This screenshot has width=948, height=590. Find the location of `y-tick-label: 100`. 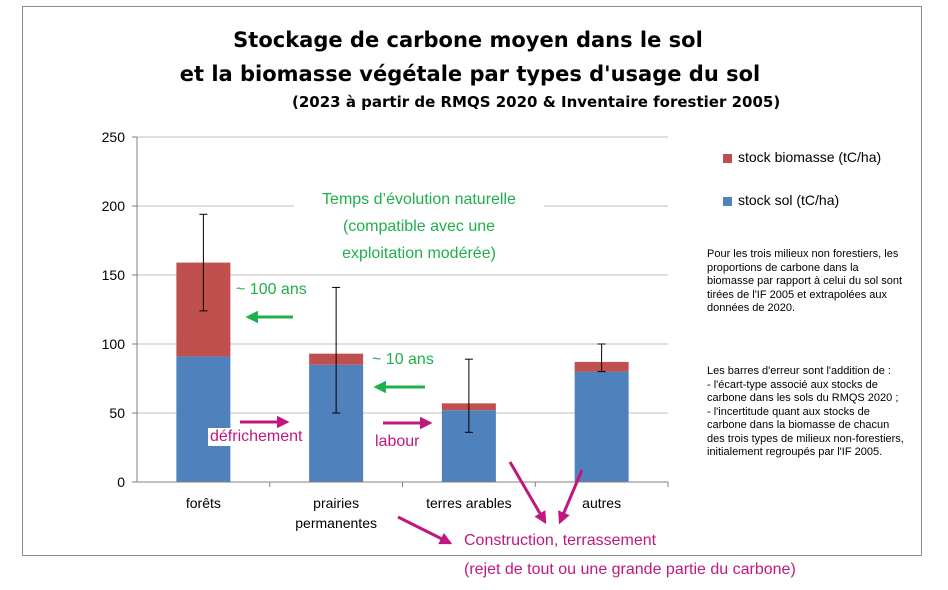

y-tick-label: 100 is located at coordinates (114, 344).